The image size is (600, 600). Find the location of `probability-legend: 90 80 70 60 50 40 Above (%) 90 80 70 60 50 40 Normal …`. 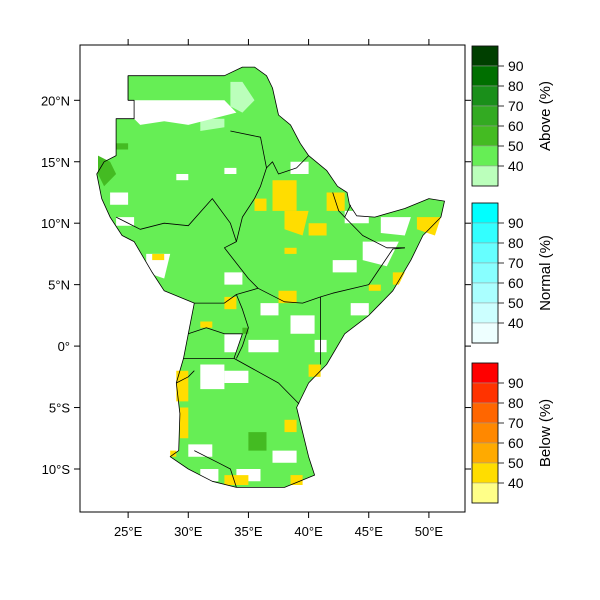

probability-legend: 90 80 70 60 50 40 Above (%) 90 80 70 60 50 40 Normal … is located at coordinates (512, 274).